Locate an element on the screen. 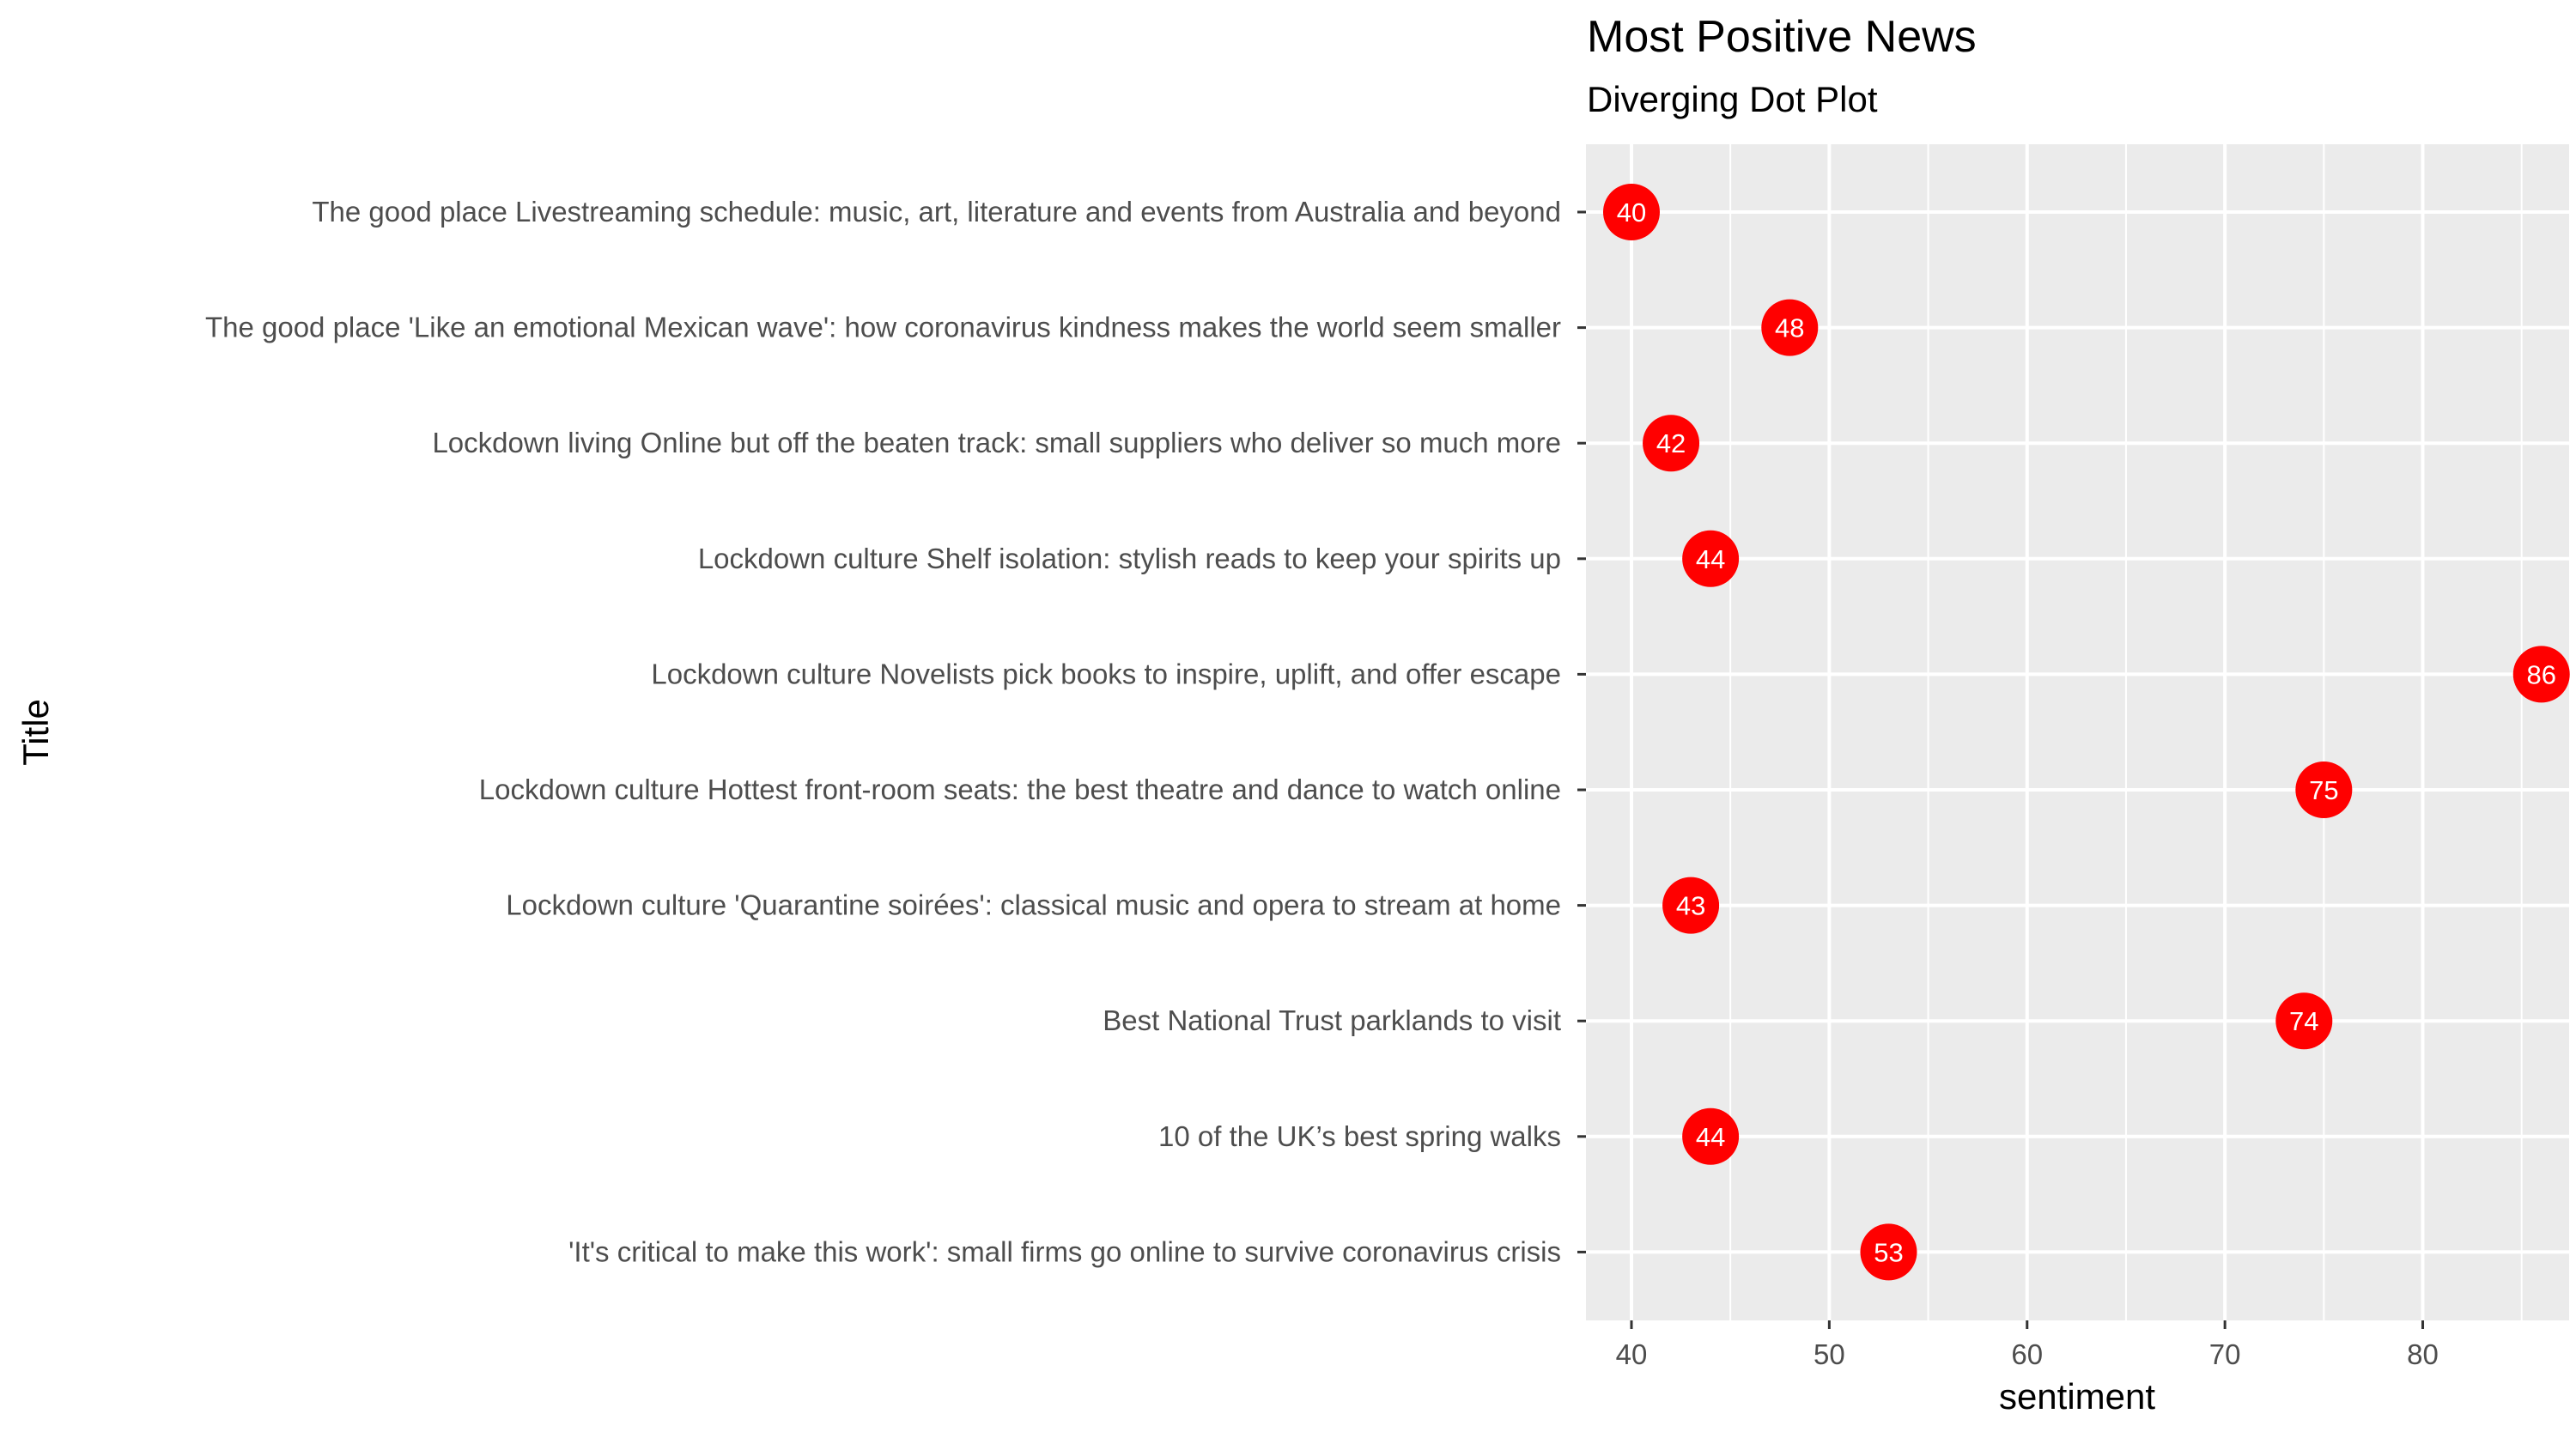 This screenshot has width=2576, height=1432. y-tick-label: 10 of the UK’s best spring walks is located at coordinates (1360, 1136).